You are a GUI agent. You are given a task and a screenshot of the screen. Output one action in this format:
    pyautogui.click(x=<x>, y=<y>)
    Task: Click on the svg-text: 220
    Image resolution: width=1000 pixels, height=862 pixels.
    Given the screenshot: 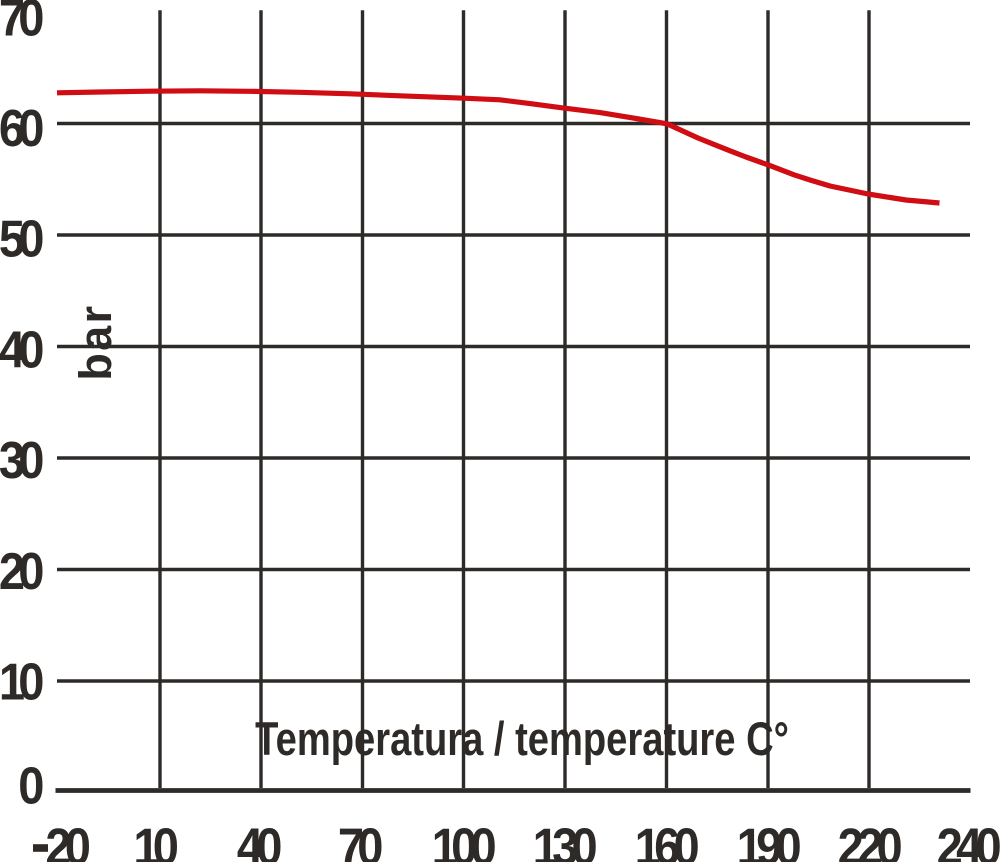 What is the action you would take?
    pyautogui.click(x=869, y=839)
    